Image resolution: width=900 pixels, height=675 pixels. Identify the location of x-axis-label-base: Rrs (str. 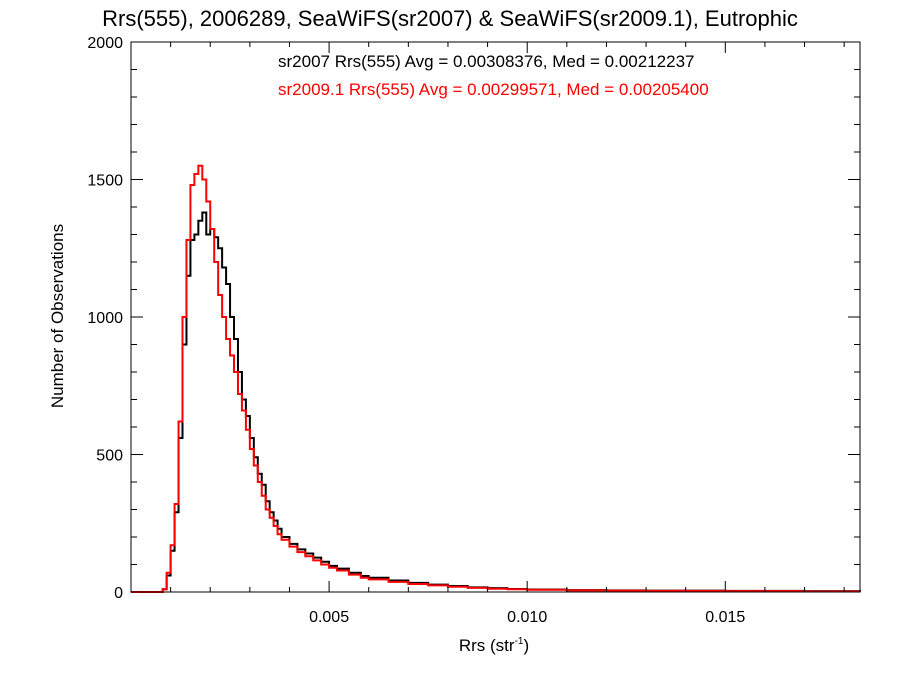
(486, 645).